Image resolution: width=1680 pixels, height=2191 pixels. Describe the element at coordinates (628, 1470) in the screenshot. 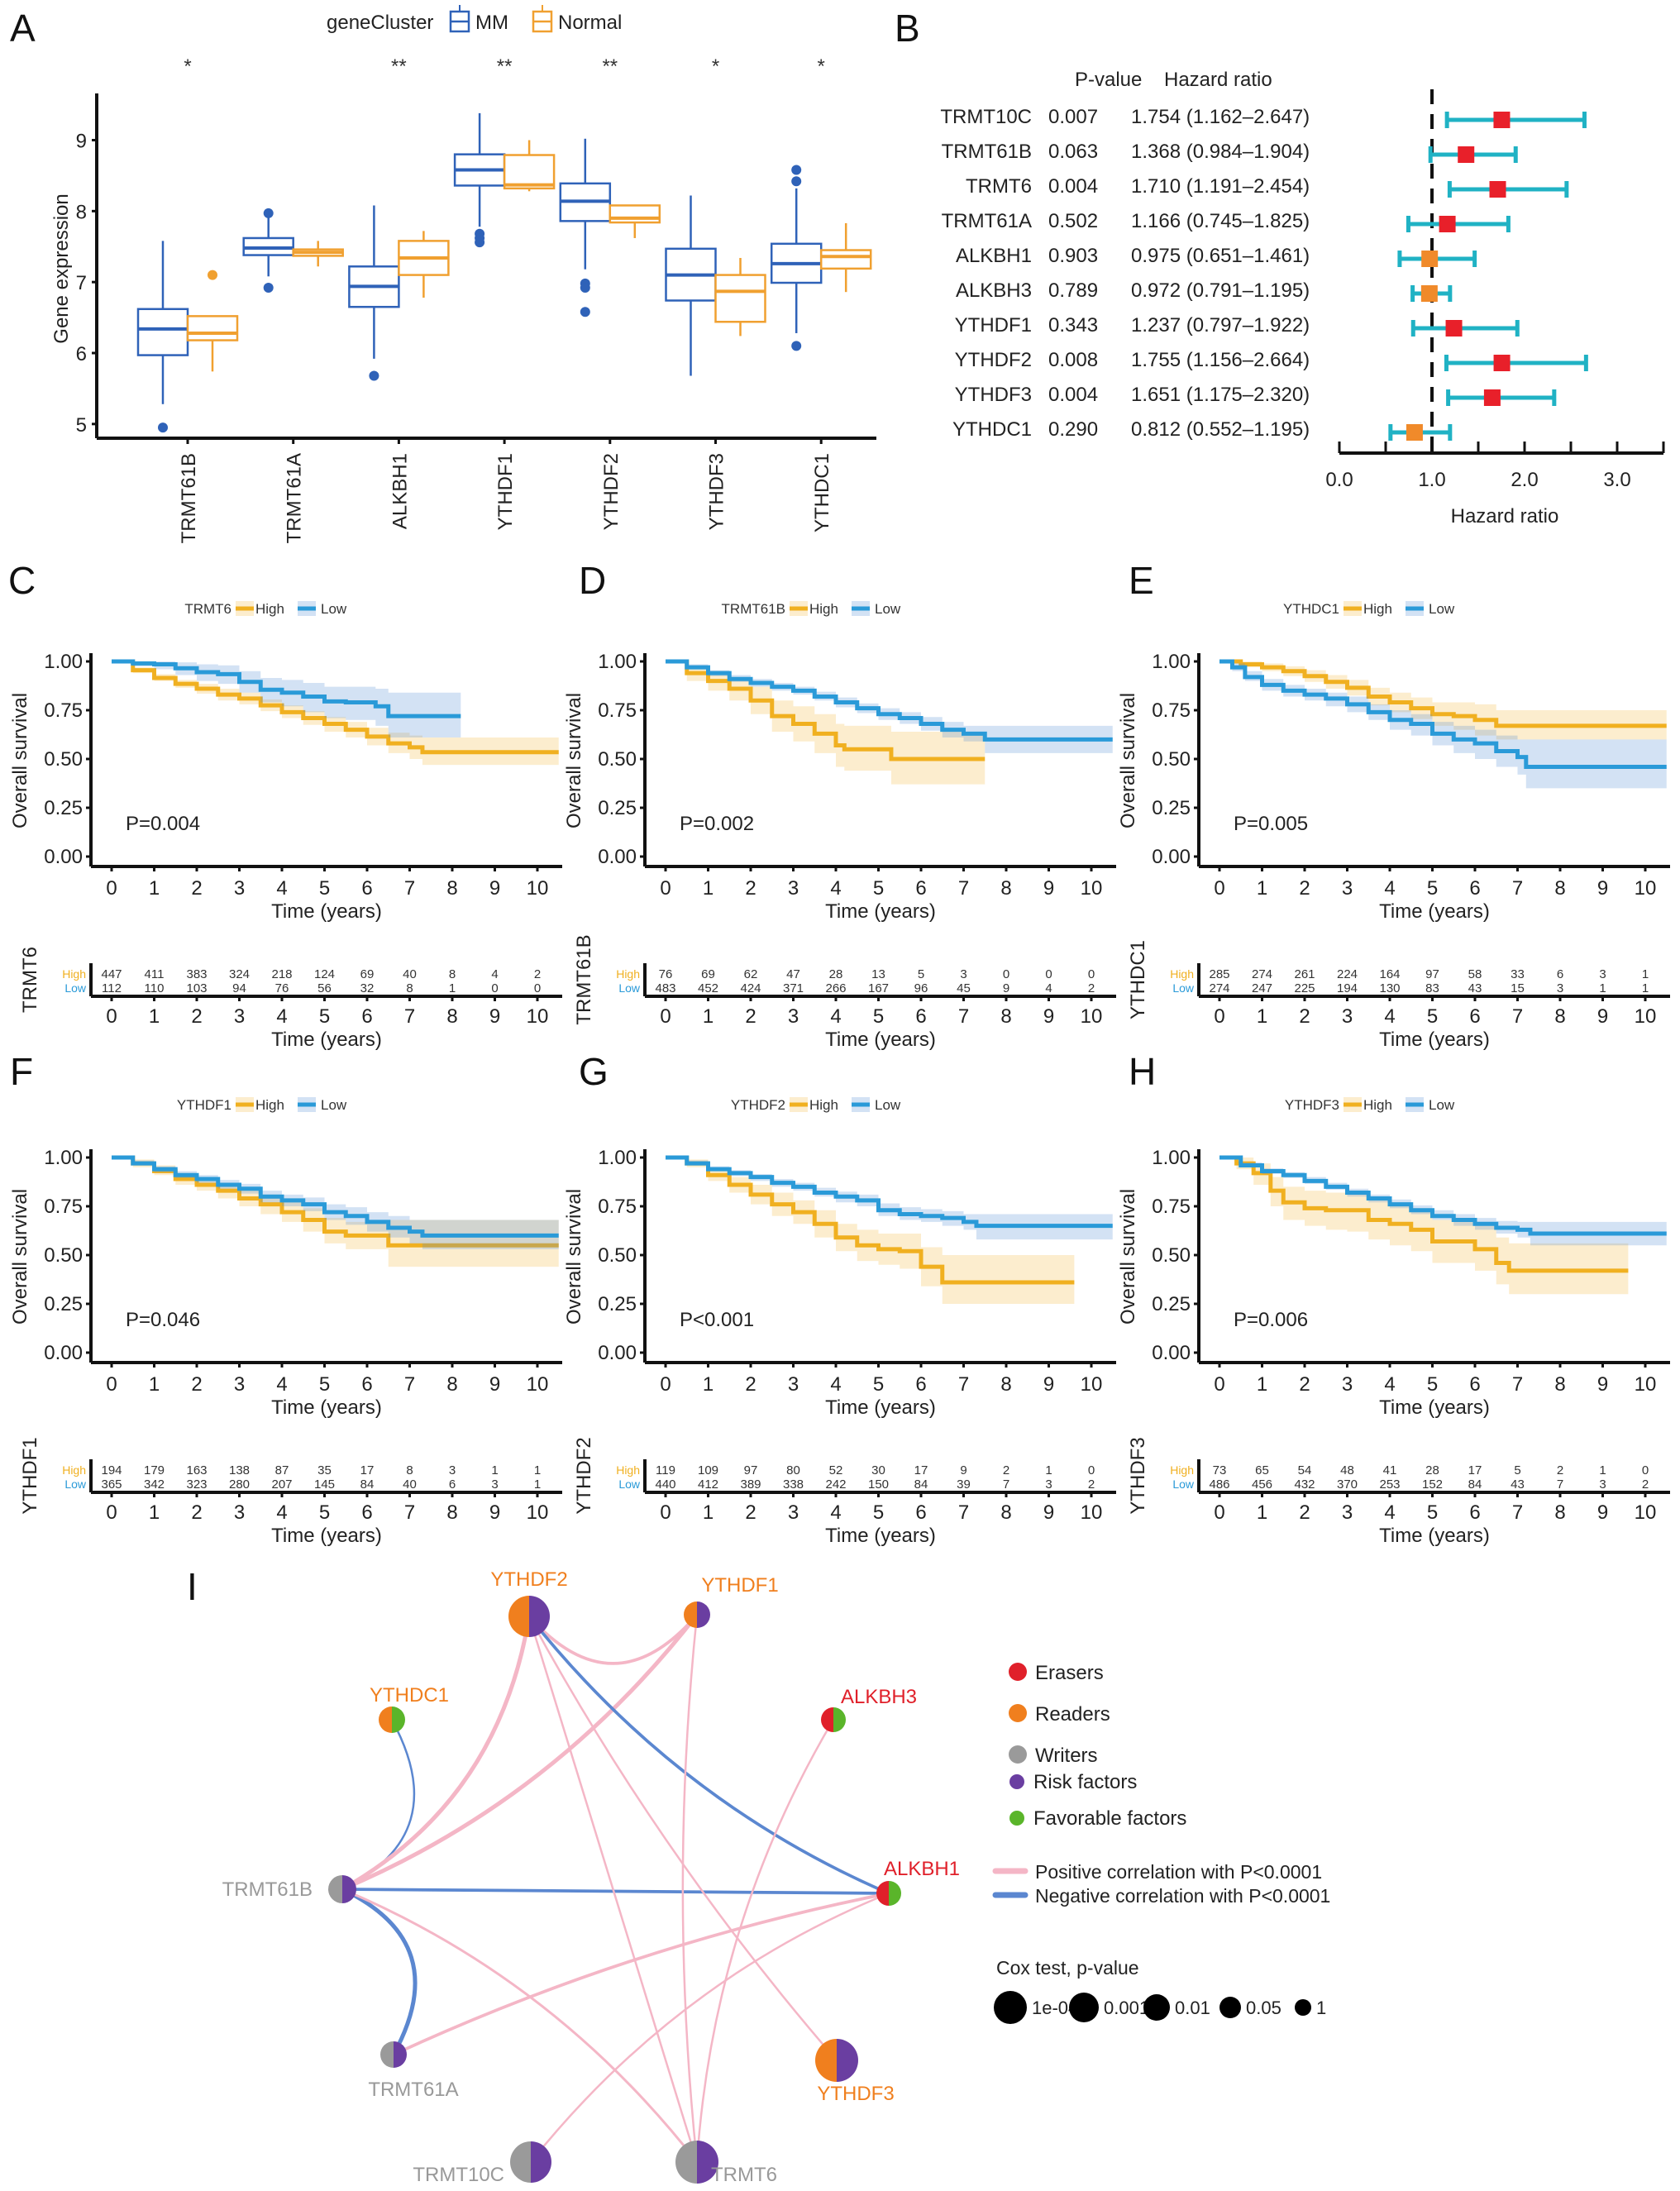

I see `risk-label-high: High` at that location.